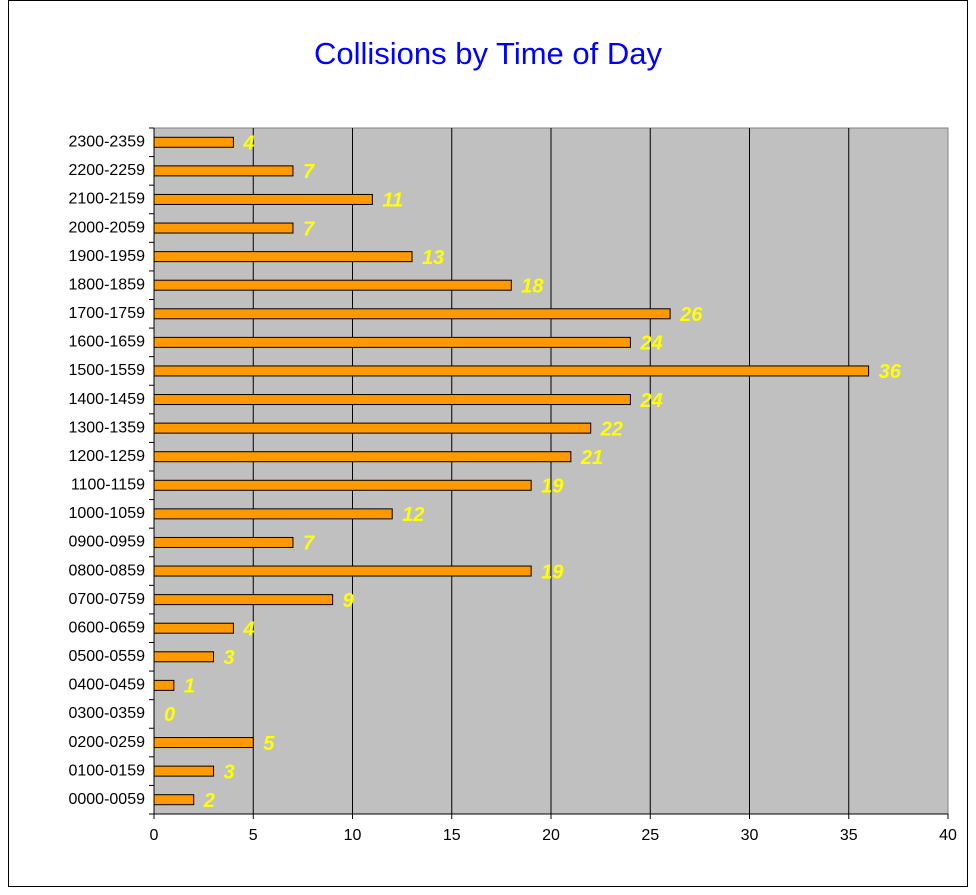 The image size is (976, 895). Describe the element at coordinates (488, 53) in the screenshot. I see `chart-title: Collisions by Time of Day` at that location.